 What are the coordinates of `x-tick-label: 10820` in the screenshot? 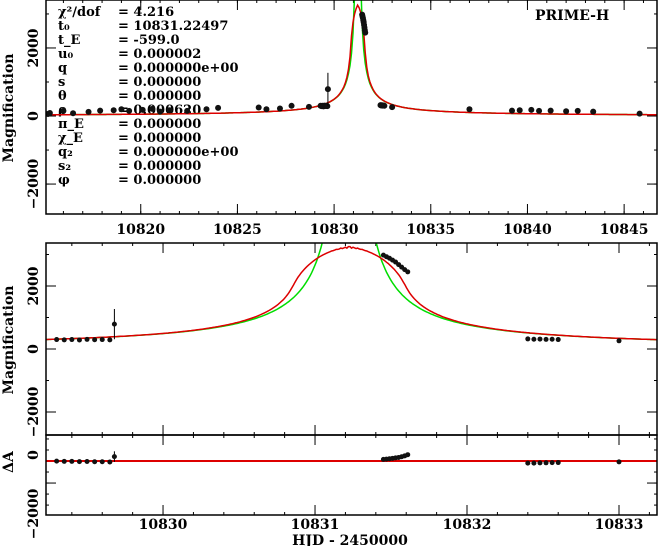 It's located at (140, 230).